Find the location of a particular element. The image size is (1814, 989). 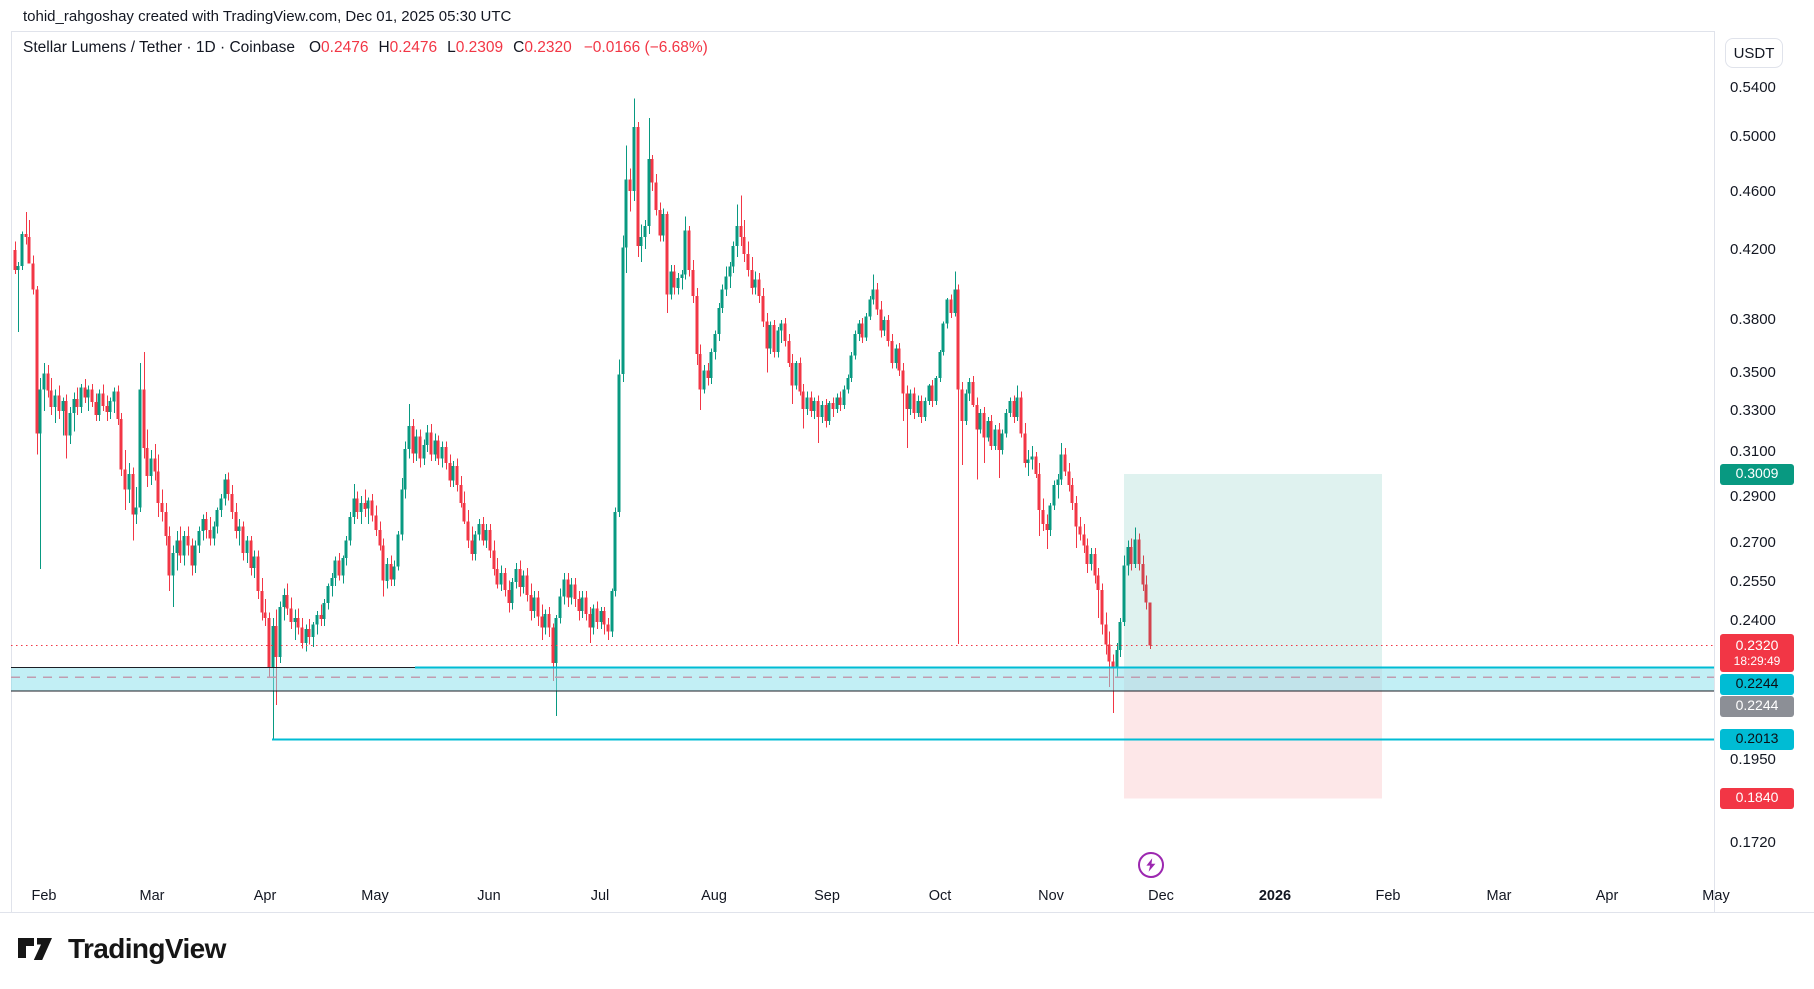

legend-close: C0.2320 is located at coordinates (542, 47).